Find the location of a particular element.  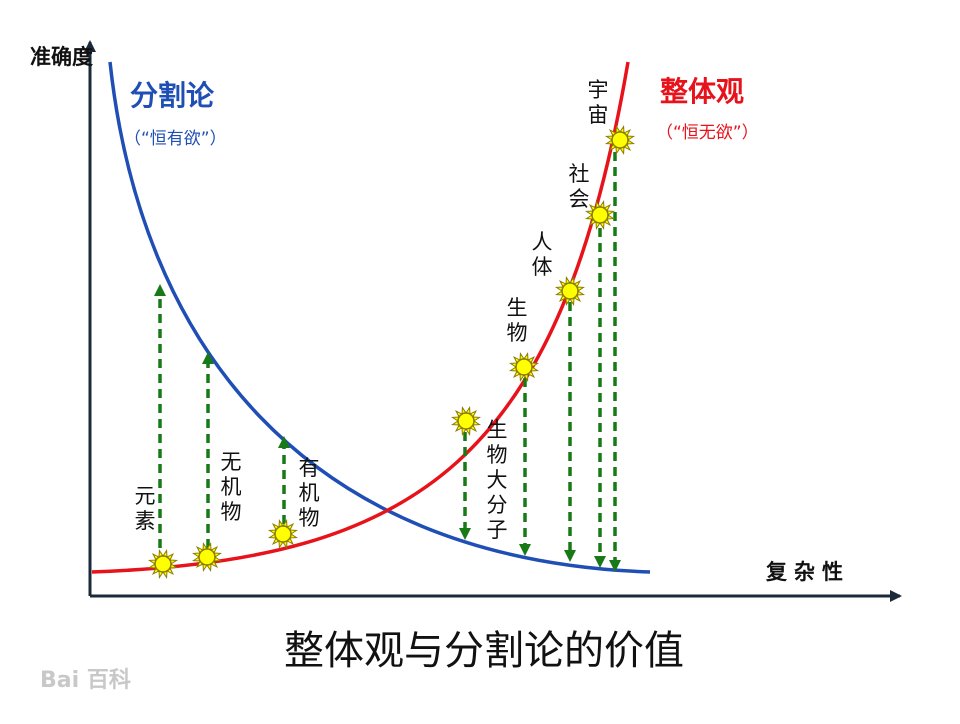

label-organism: 生物 is located at coordinates (517, 320).